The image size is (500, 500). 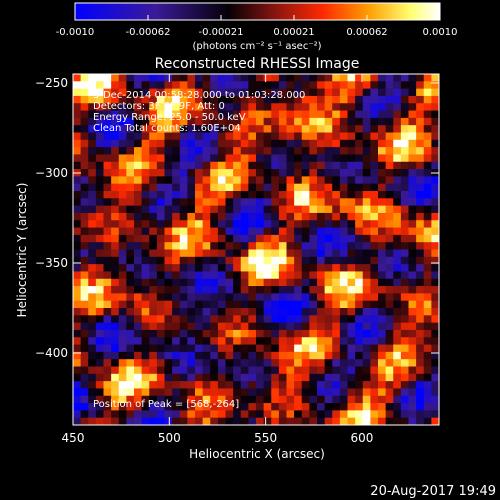 I want to click on colorbar-tick-label: 0.0010, so click(x=440, y=32).